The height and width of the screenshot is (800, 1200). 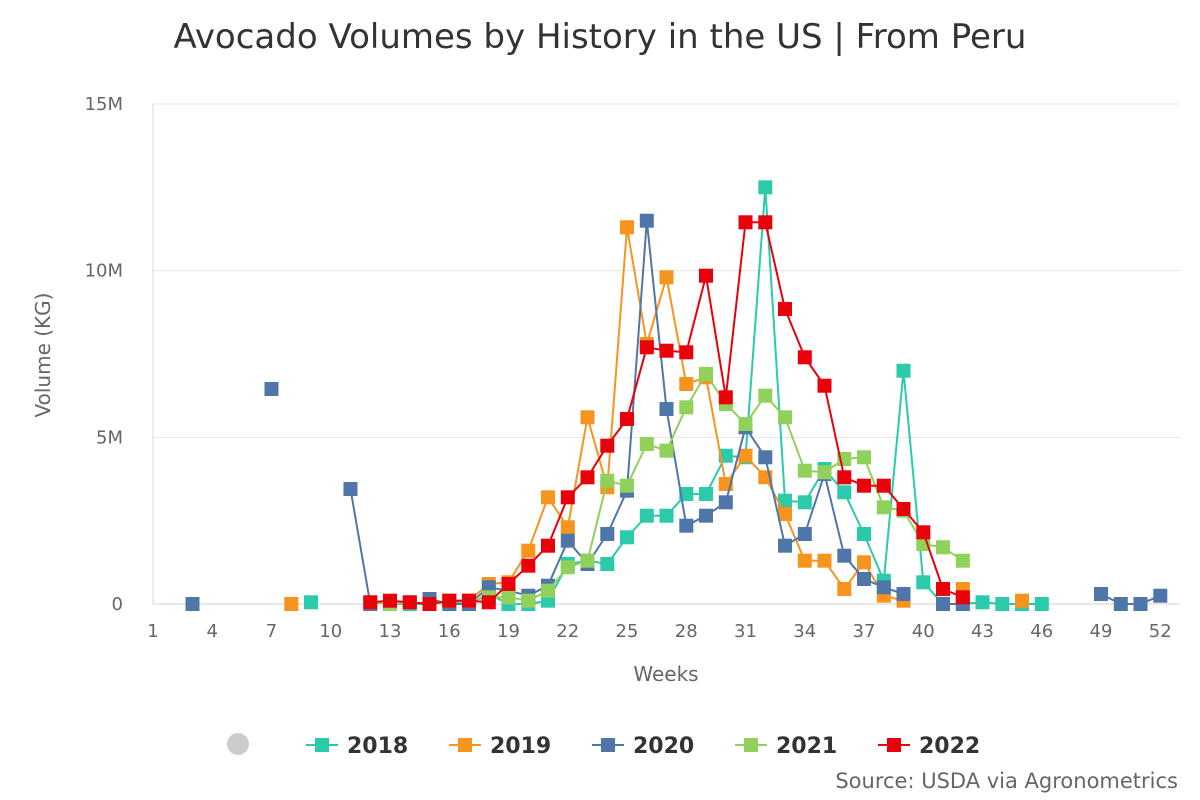 What do you see at coordinates (643, 746) in the screenshot?
I see `legend-item-2020: 2020` at bounding box center [643, 746].